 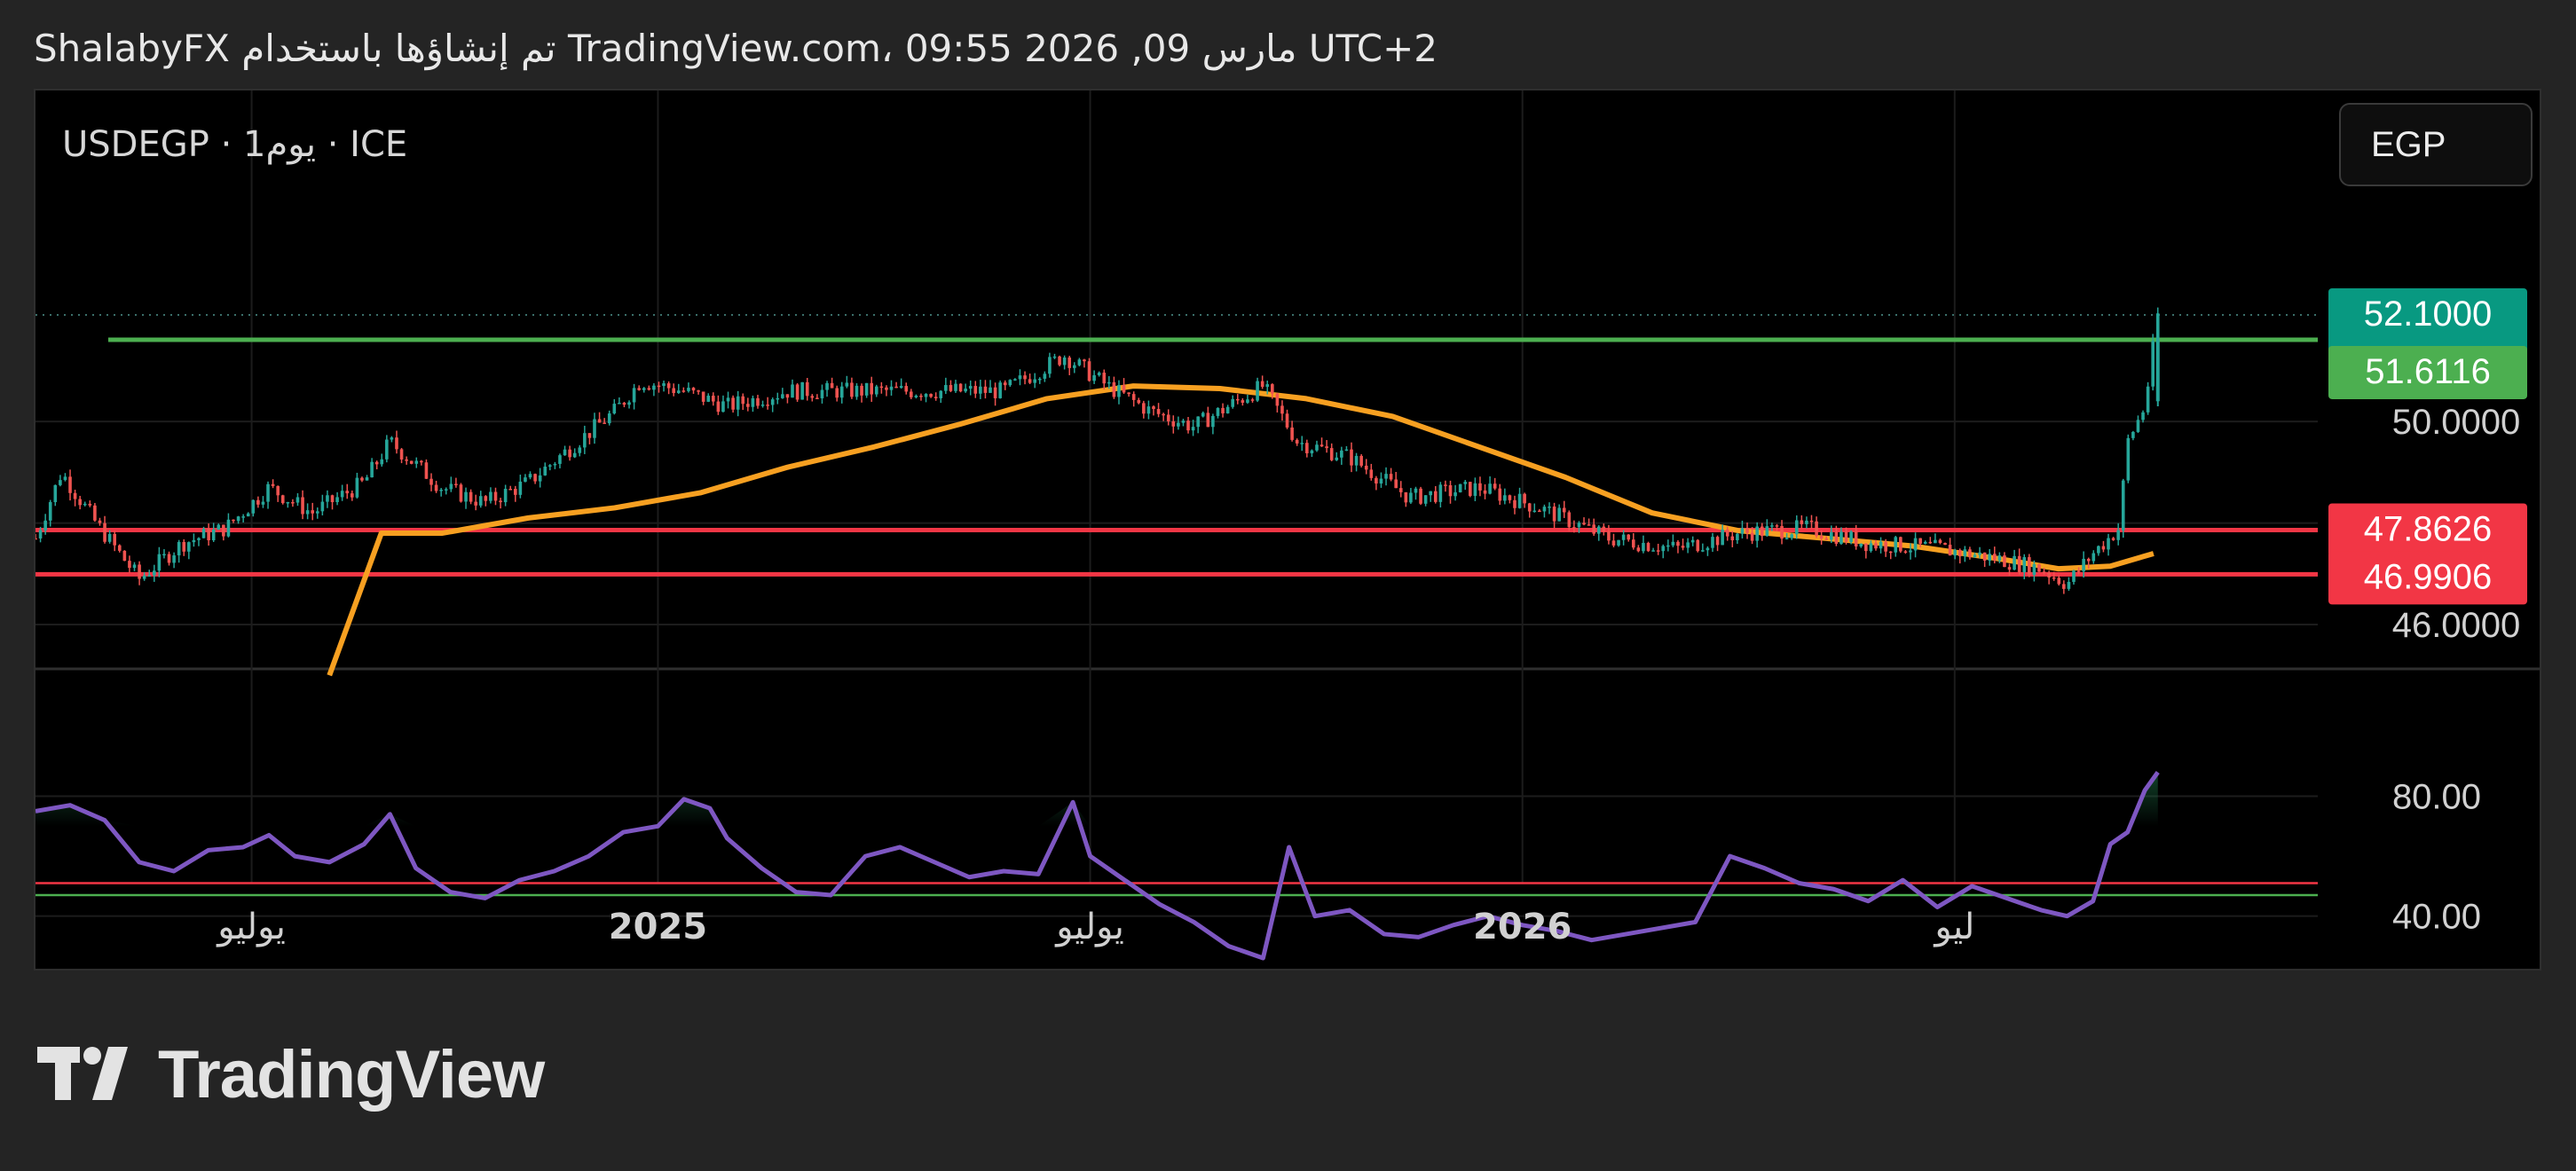 I want to click on price-axis-label: 46.0000, so click(x=2456, y=625).